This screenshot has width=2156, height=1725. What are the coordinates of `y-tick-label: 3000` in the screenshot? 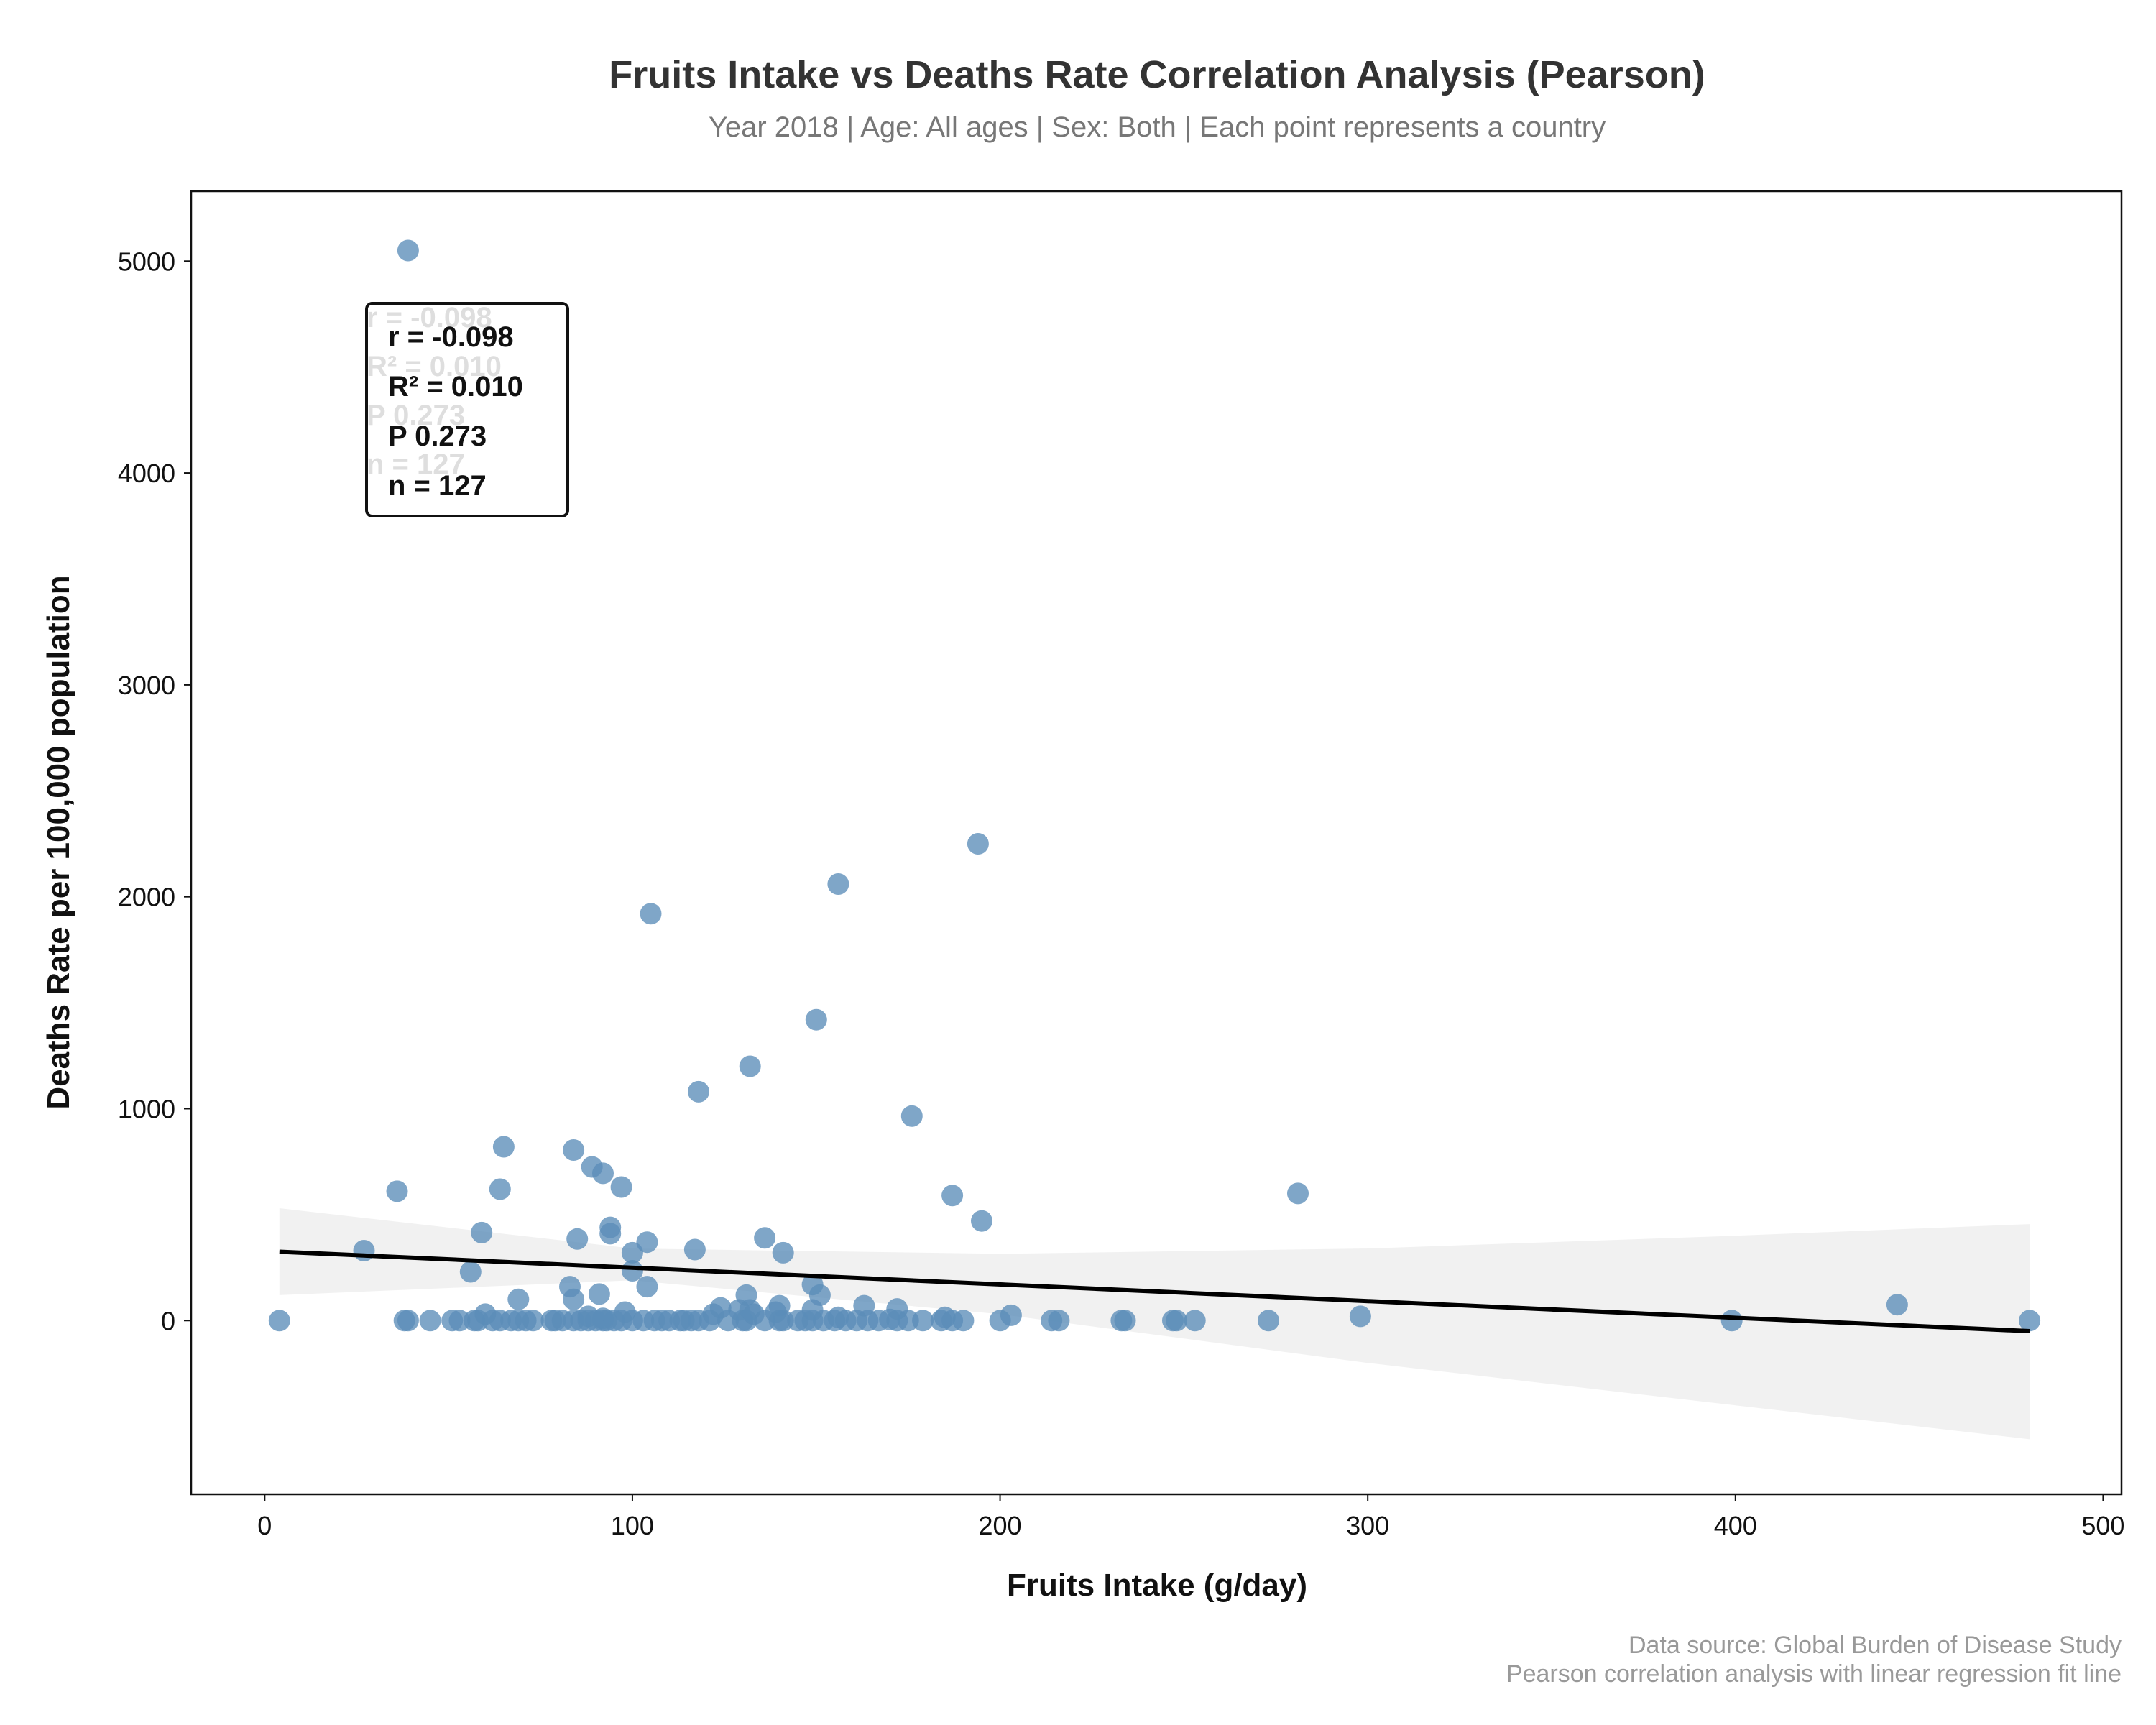 It's located at (147, 685).